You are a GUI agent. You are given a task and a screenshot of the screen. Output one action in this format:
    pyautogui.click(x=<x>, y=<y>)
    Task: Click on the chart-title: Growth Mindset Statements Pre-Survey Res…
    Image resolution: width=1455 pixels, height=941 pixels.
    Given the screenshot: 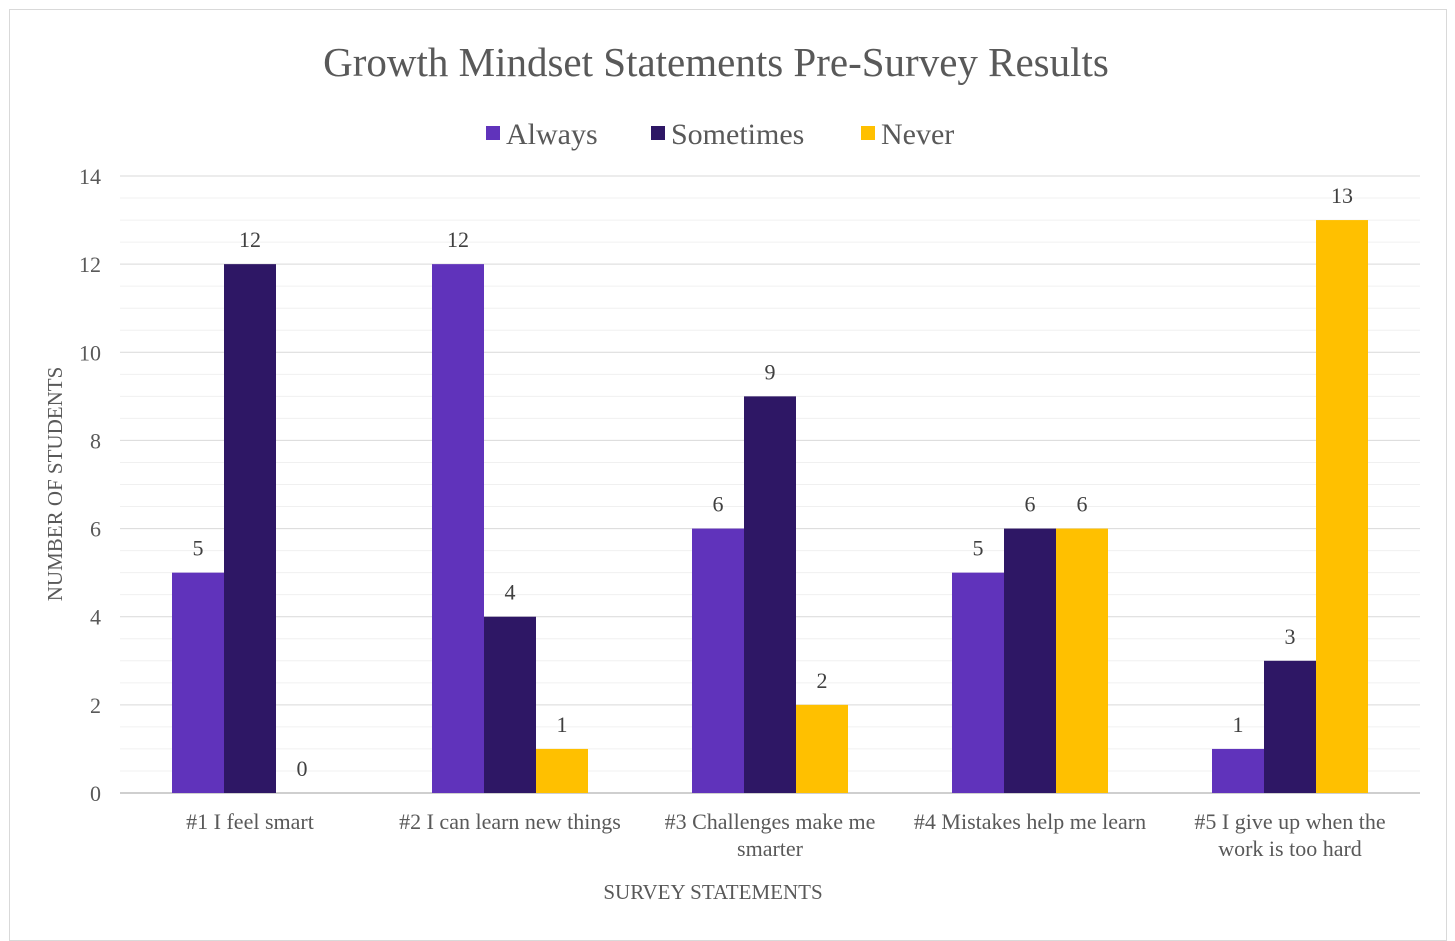 What is the action you would take?
    pyautogui.click(x=716, y=62)
    